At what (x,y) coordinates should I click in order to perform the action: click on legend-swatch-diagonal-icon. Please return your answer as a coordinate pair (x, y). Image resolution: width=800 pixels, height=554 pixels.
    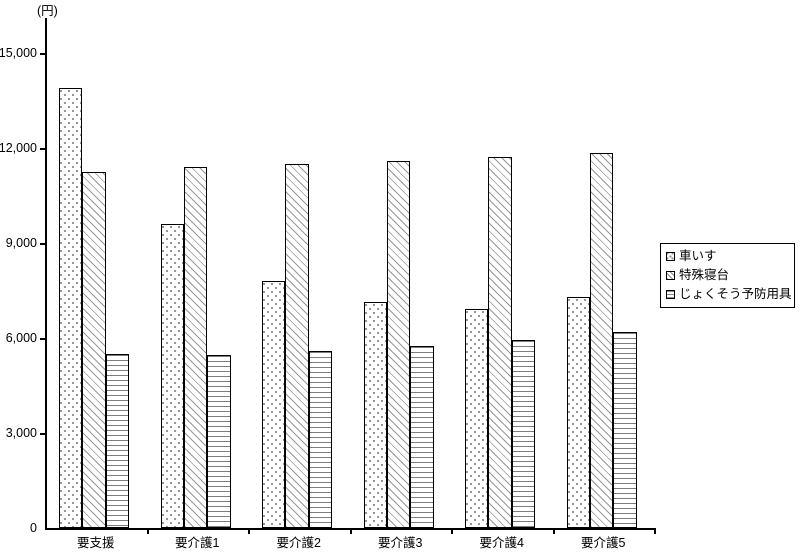
    Looking at the image, I should click on (670, 275).